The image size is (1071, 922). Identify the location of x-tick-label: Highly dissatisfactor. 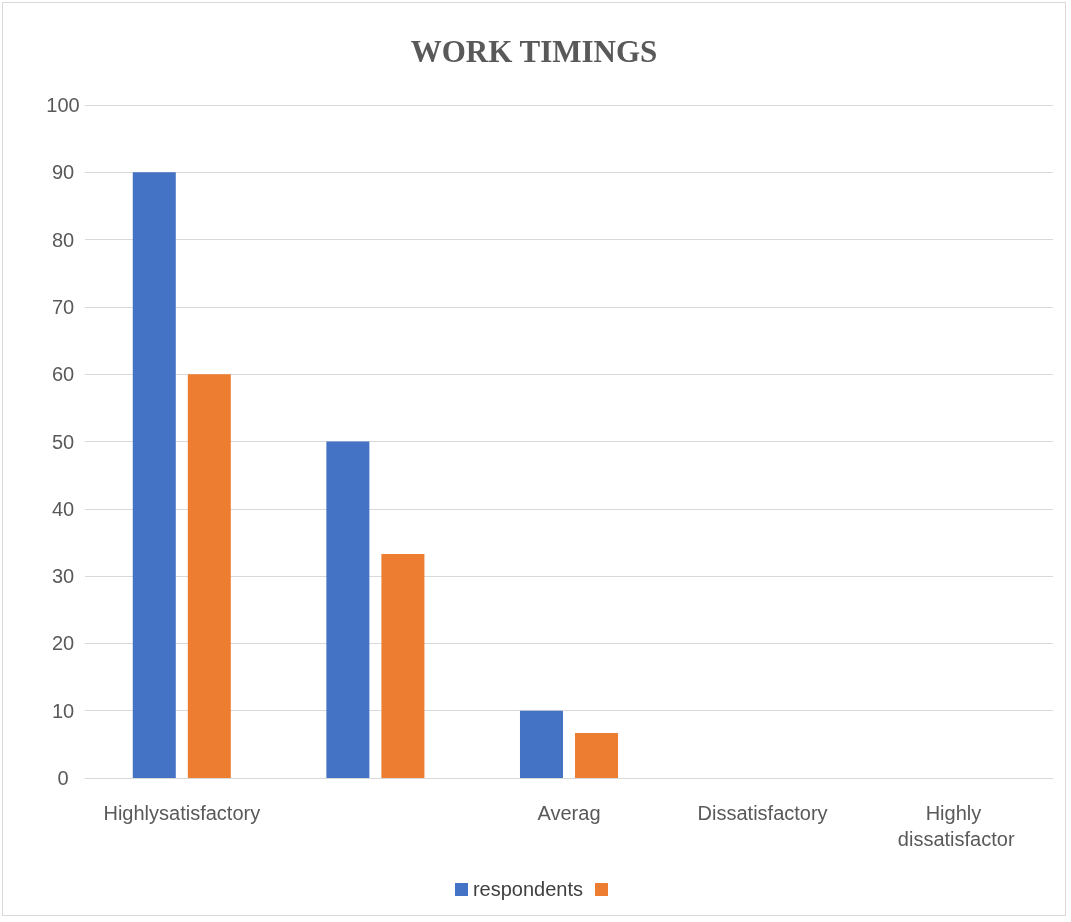
(956, 826).